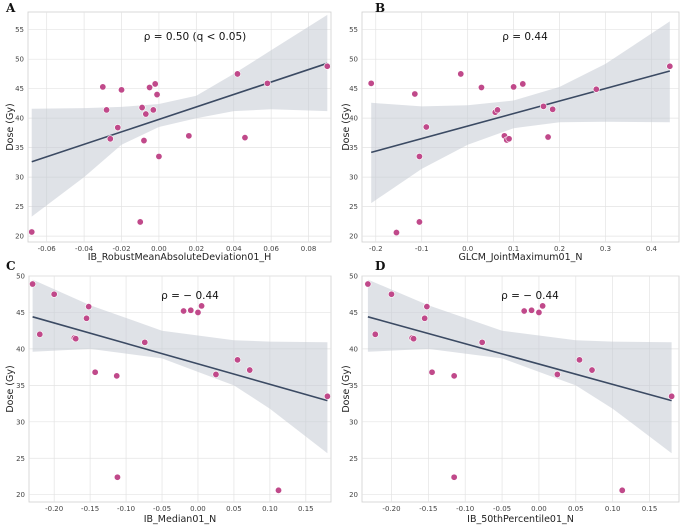  What do you see at coordinates (121, 249) in the screenshot?
I see `x-tick-label: -0.02` at bounding box center [121, 249].